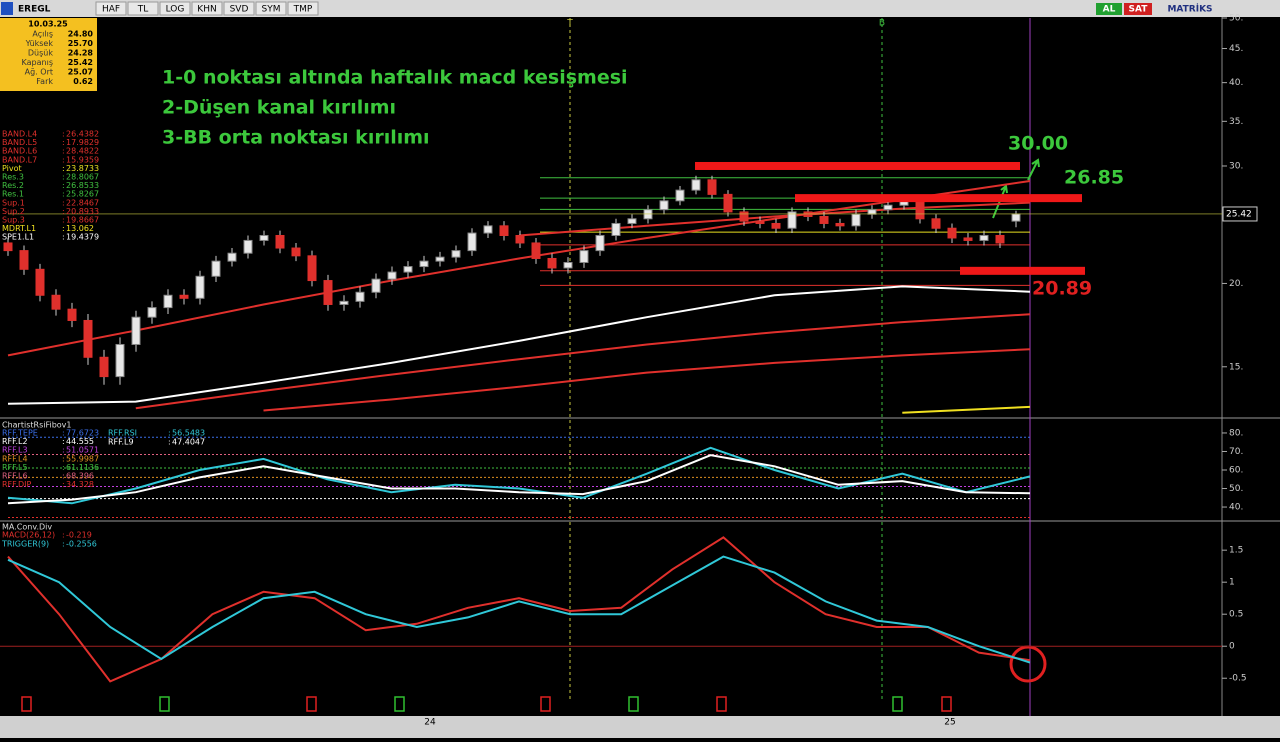 This screenshot has width=1280, height=742. I want to click on logo, so click(7, 8).